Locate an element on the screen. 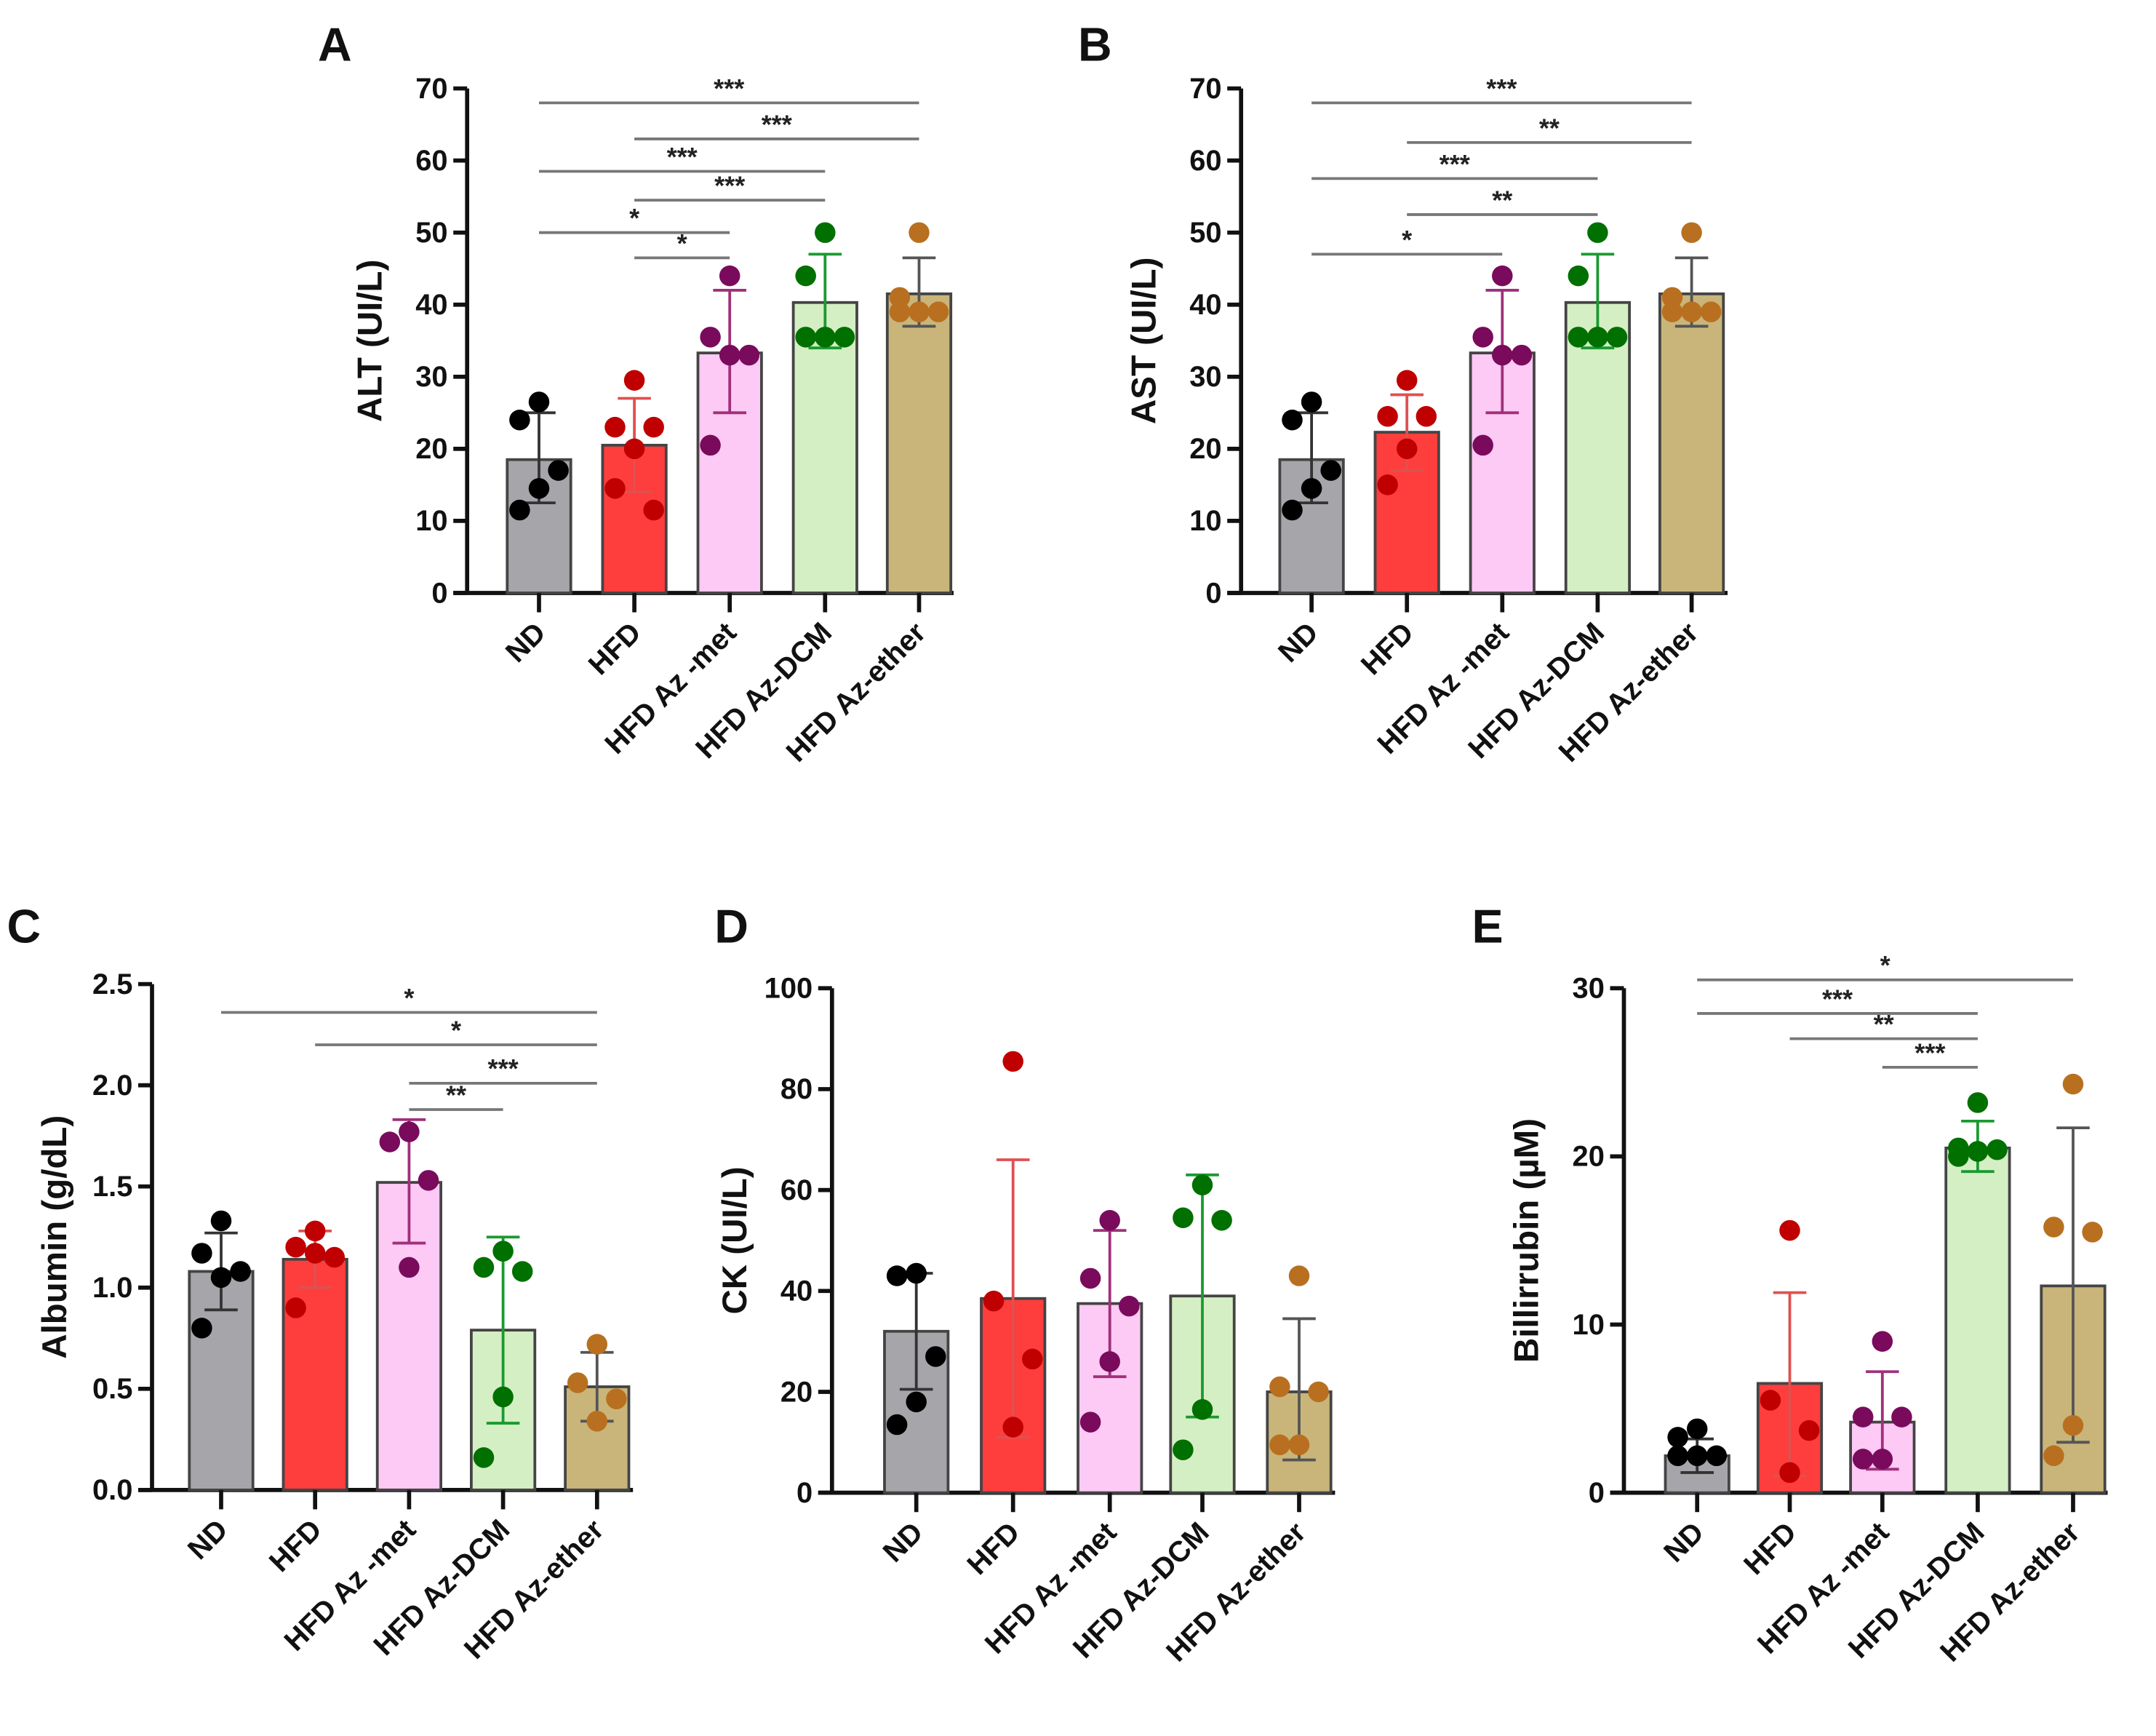 This screenshot has width=2156, height=1736. y-tick-label: 80 is located at coordinates (796, 1089).